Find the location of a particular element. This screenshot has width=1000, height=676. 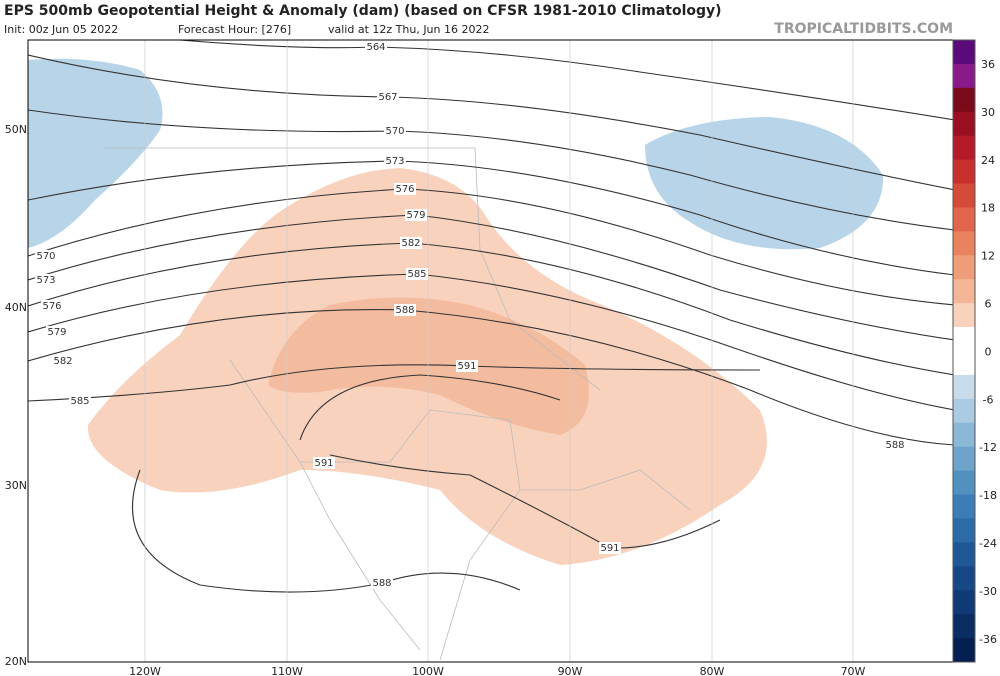

longitude-label: 100W is located at coordinates (428, 670).